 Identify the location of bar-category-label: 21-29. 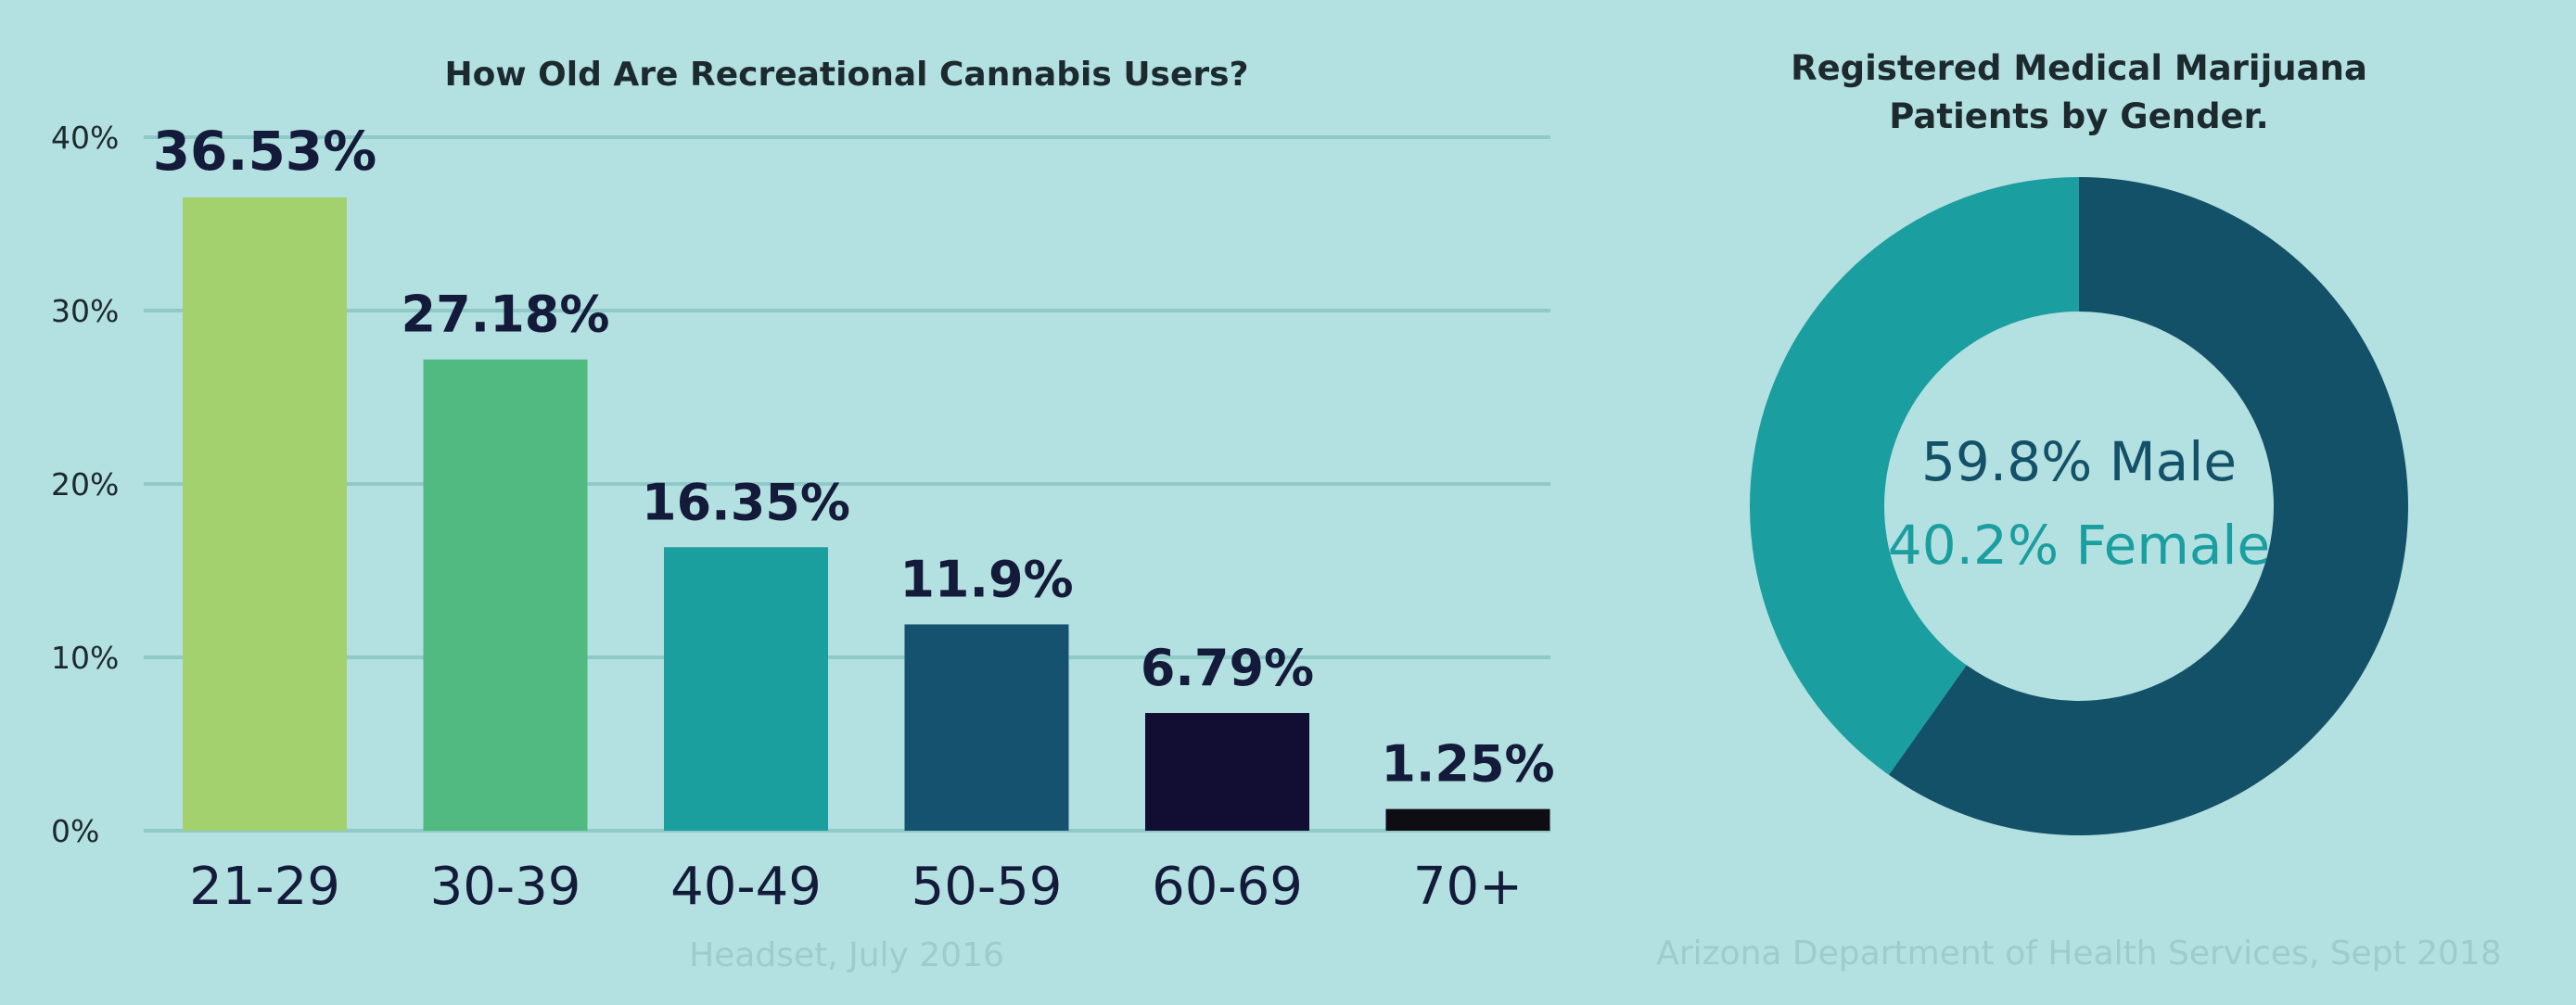
(264, 887).